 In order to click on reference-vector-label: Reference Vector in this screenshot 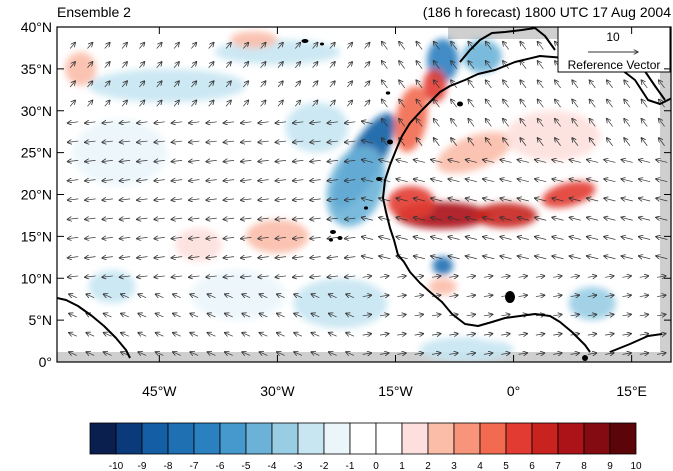, I will do `click(614, 65)`.